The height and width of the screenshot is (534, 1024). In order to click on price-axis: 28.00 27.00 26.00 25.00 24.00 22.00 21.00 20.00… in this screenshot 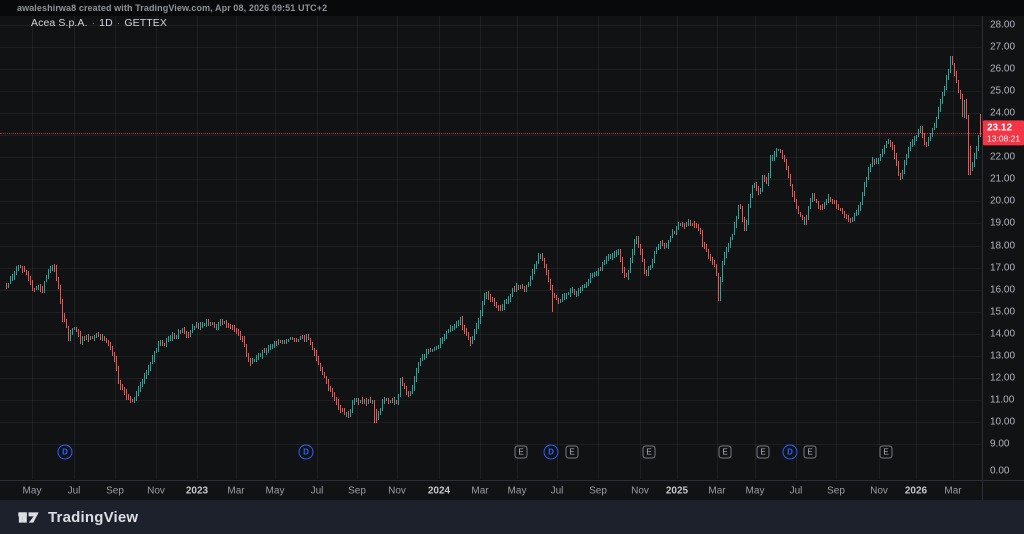, I will do `click(1003, 258)`.